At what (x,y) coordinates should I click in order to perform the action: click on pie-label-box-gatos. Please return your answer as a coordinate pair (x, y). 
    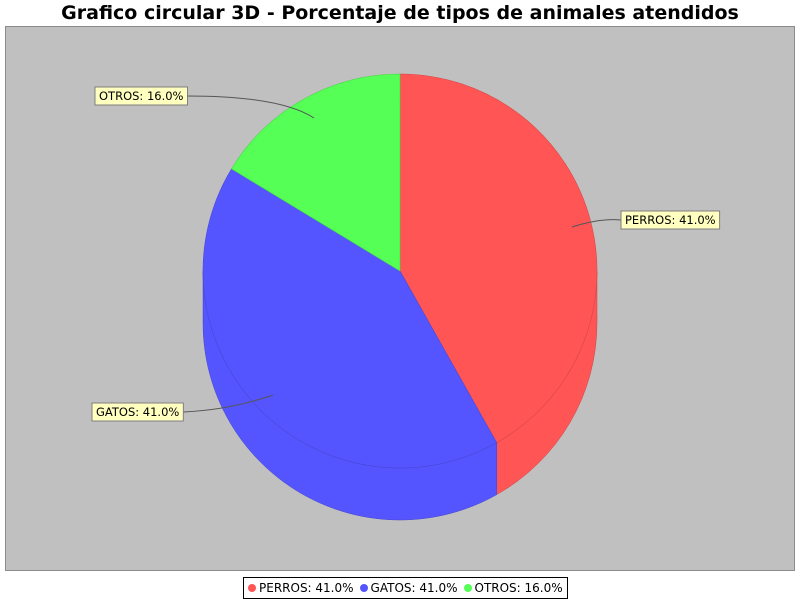
    Looking at the image, I should click on (137, 412).